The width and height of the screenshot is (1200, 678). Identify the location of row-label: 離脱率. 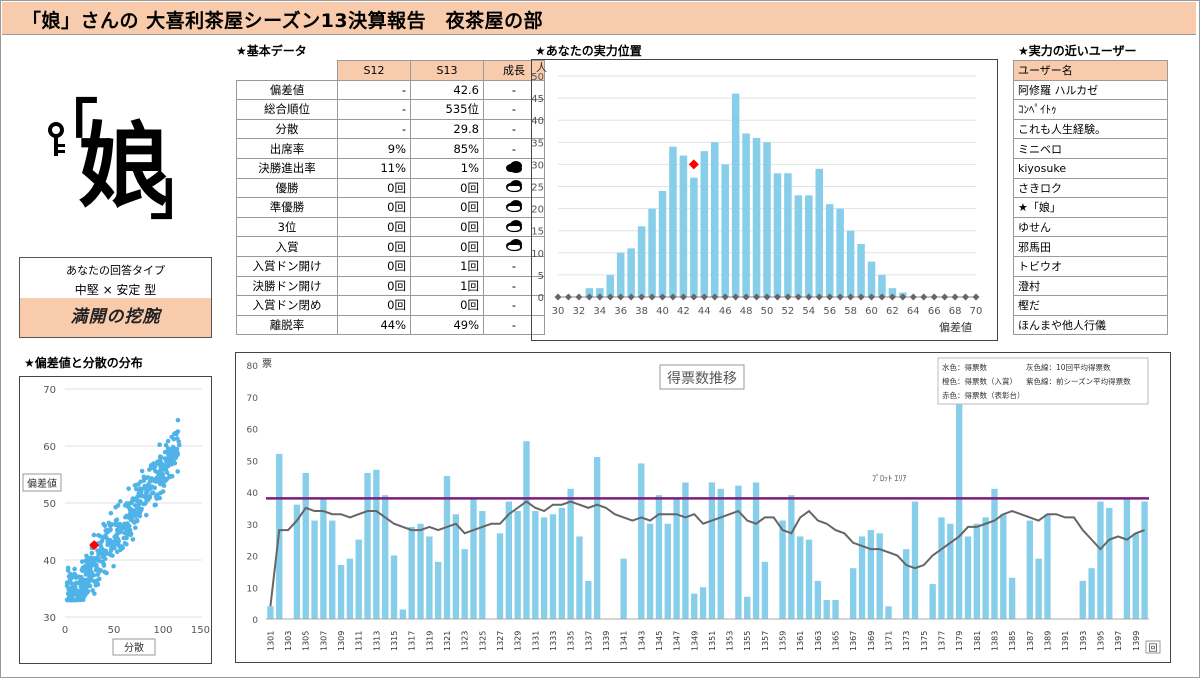
(287, 325).